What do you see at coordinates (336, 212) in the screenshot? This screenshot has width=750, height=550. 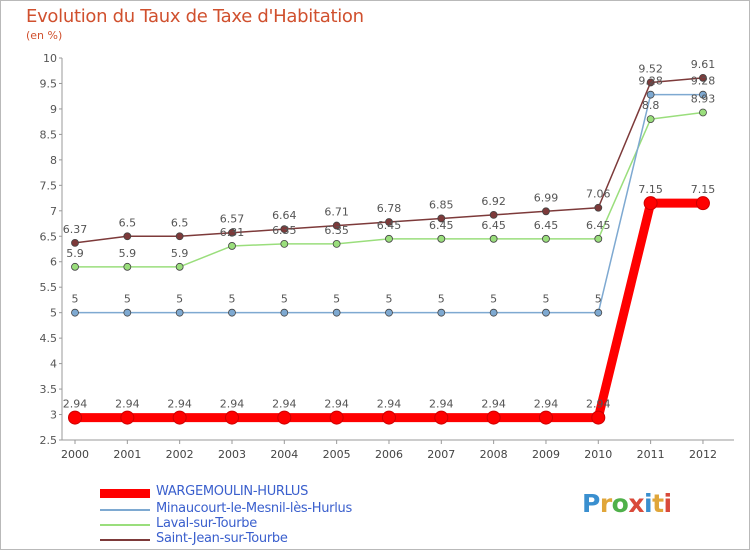 I see `data-label: 6.71` at bounding box center [336, 212].